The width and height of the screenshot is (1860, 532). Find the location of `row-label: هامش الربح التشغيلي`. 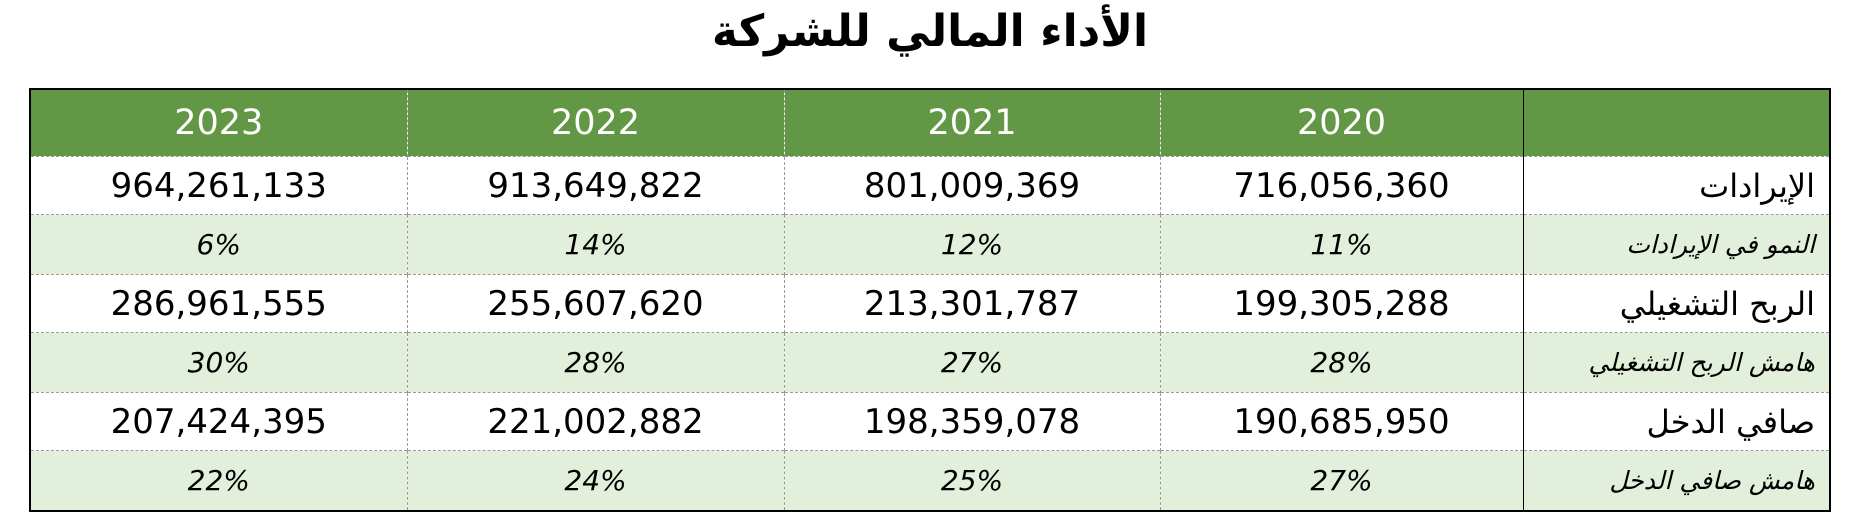

row-label: هامش الربح التشغيلي is located at coordinates (1676, 362).